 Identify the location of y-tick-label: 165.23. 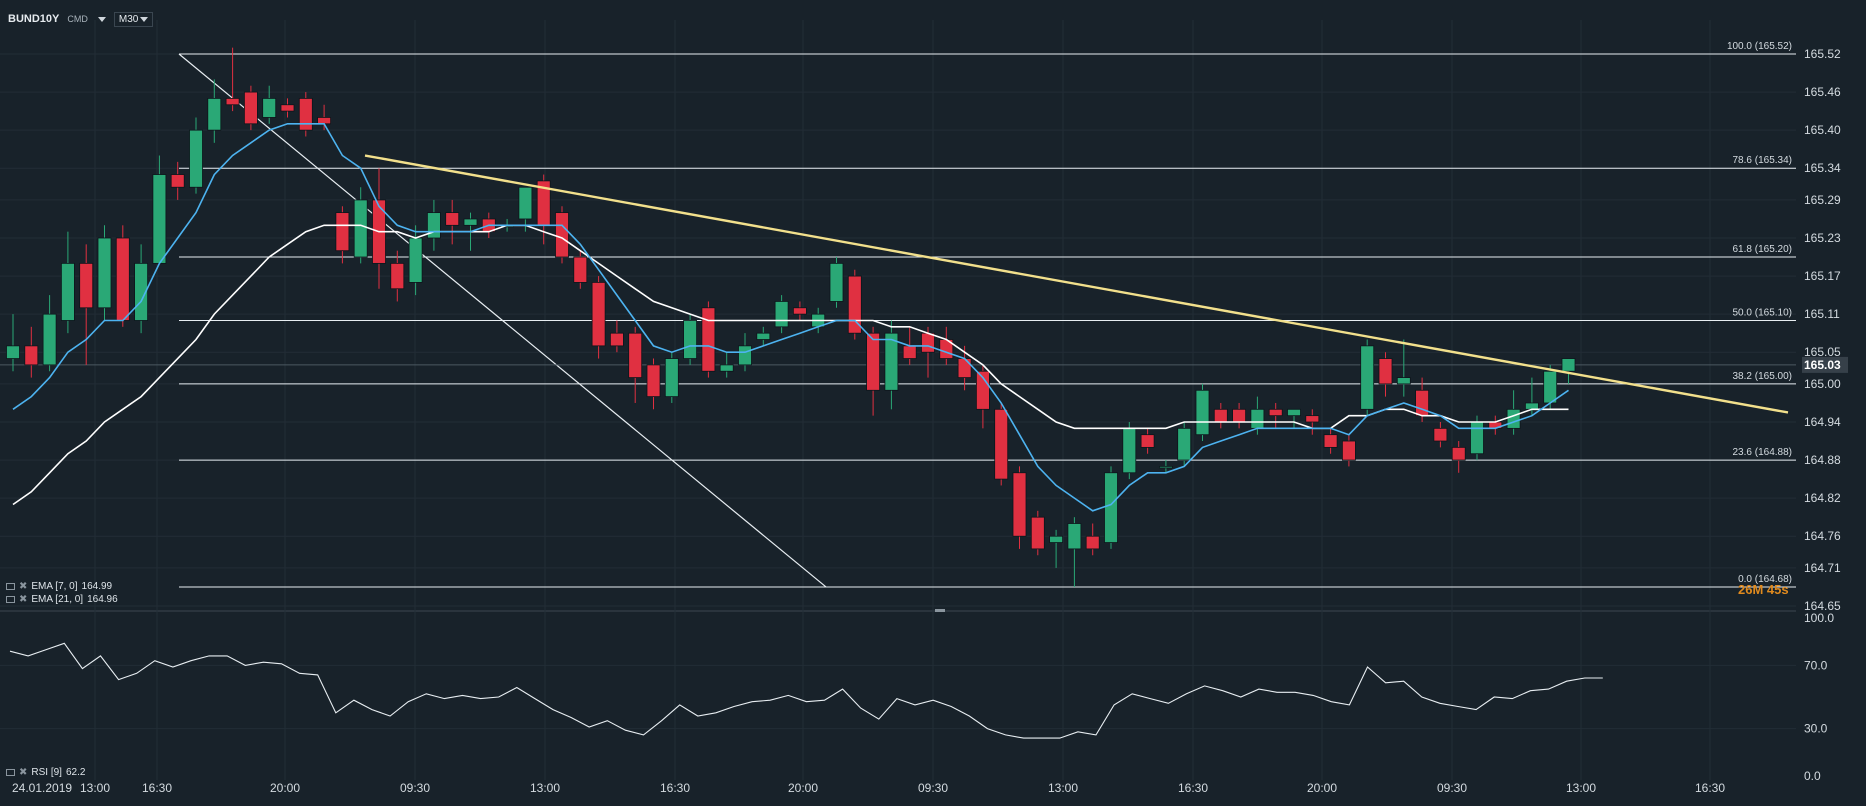
(1822, 238).